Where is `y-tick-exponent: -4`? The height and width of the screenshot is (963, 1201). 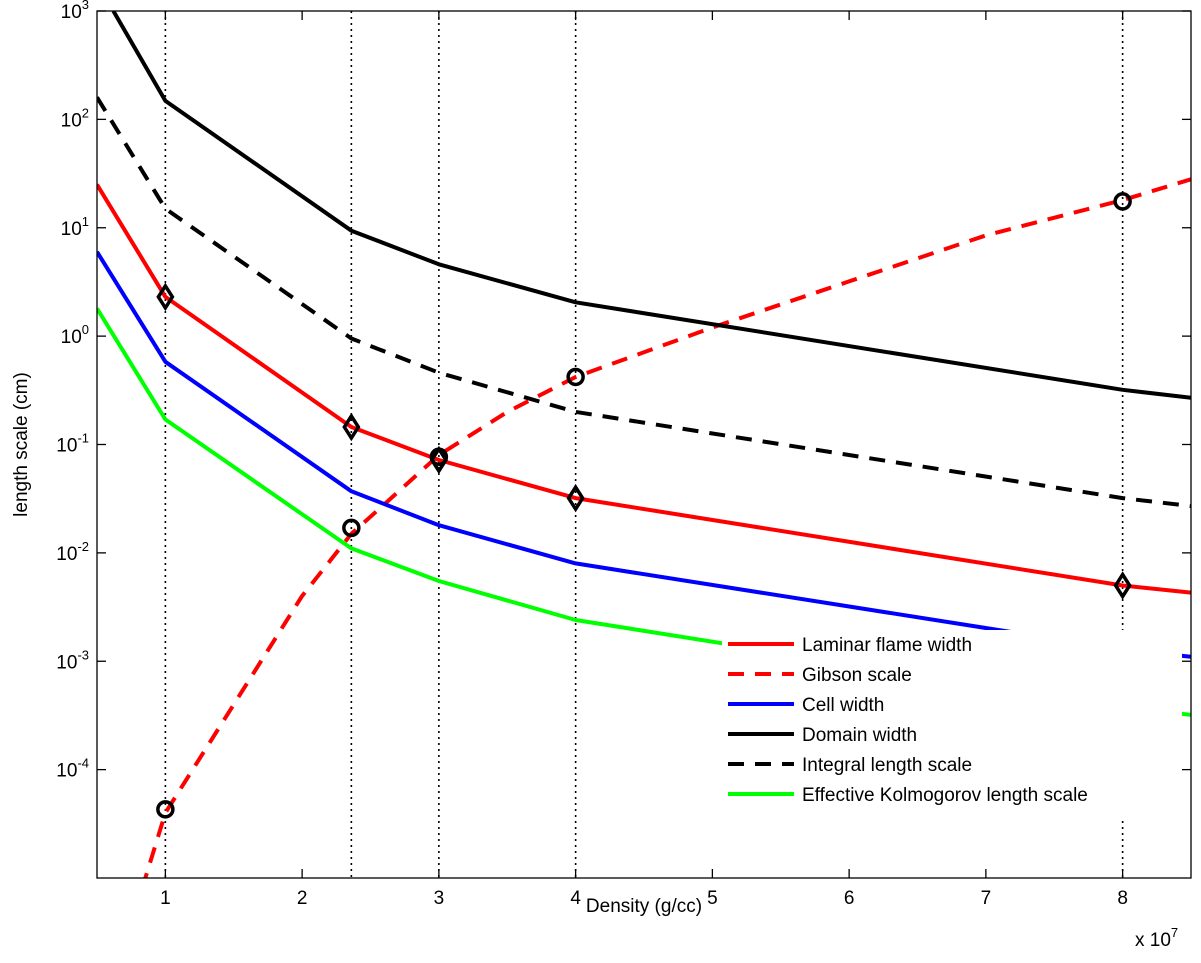
y-tick-exponent: -4 is located at coordinates (83, 763).